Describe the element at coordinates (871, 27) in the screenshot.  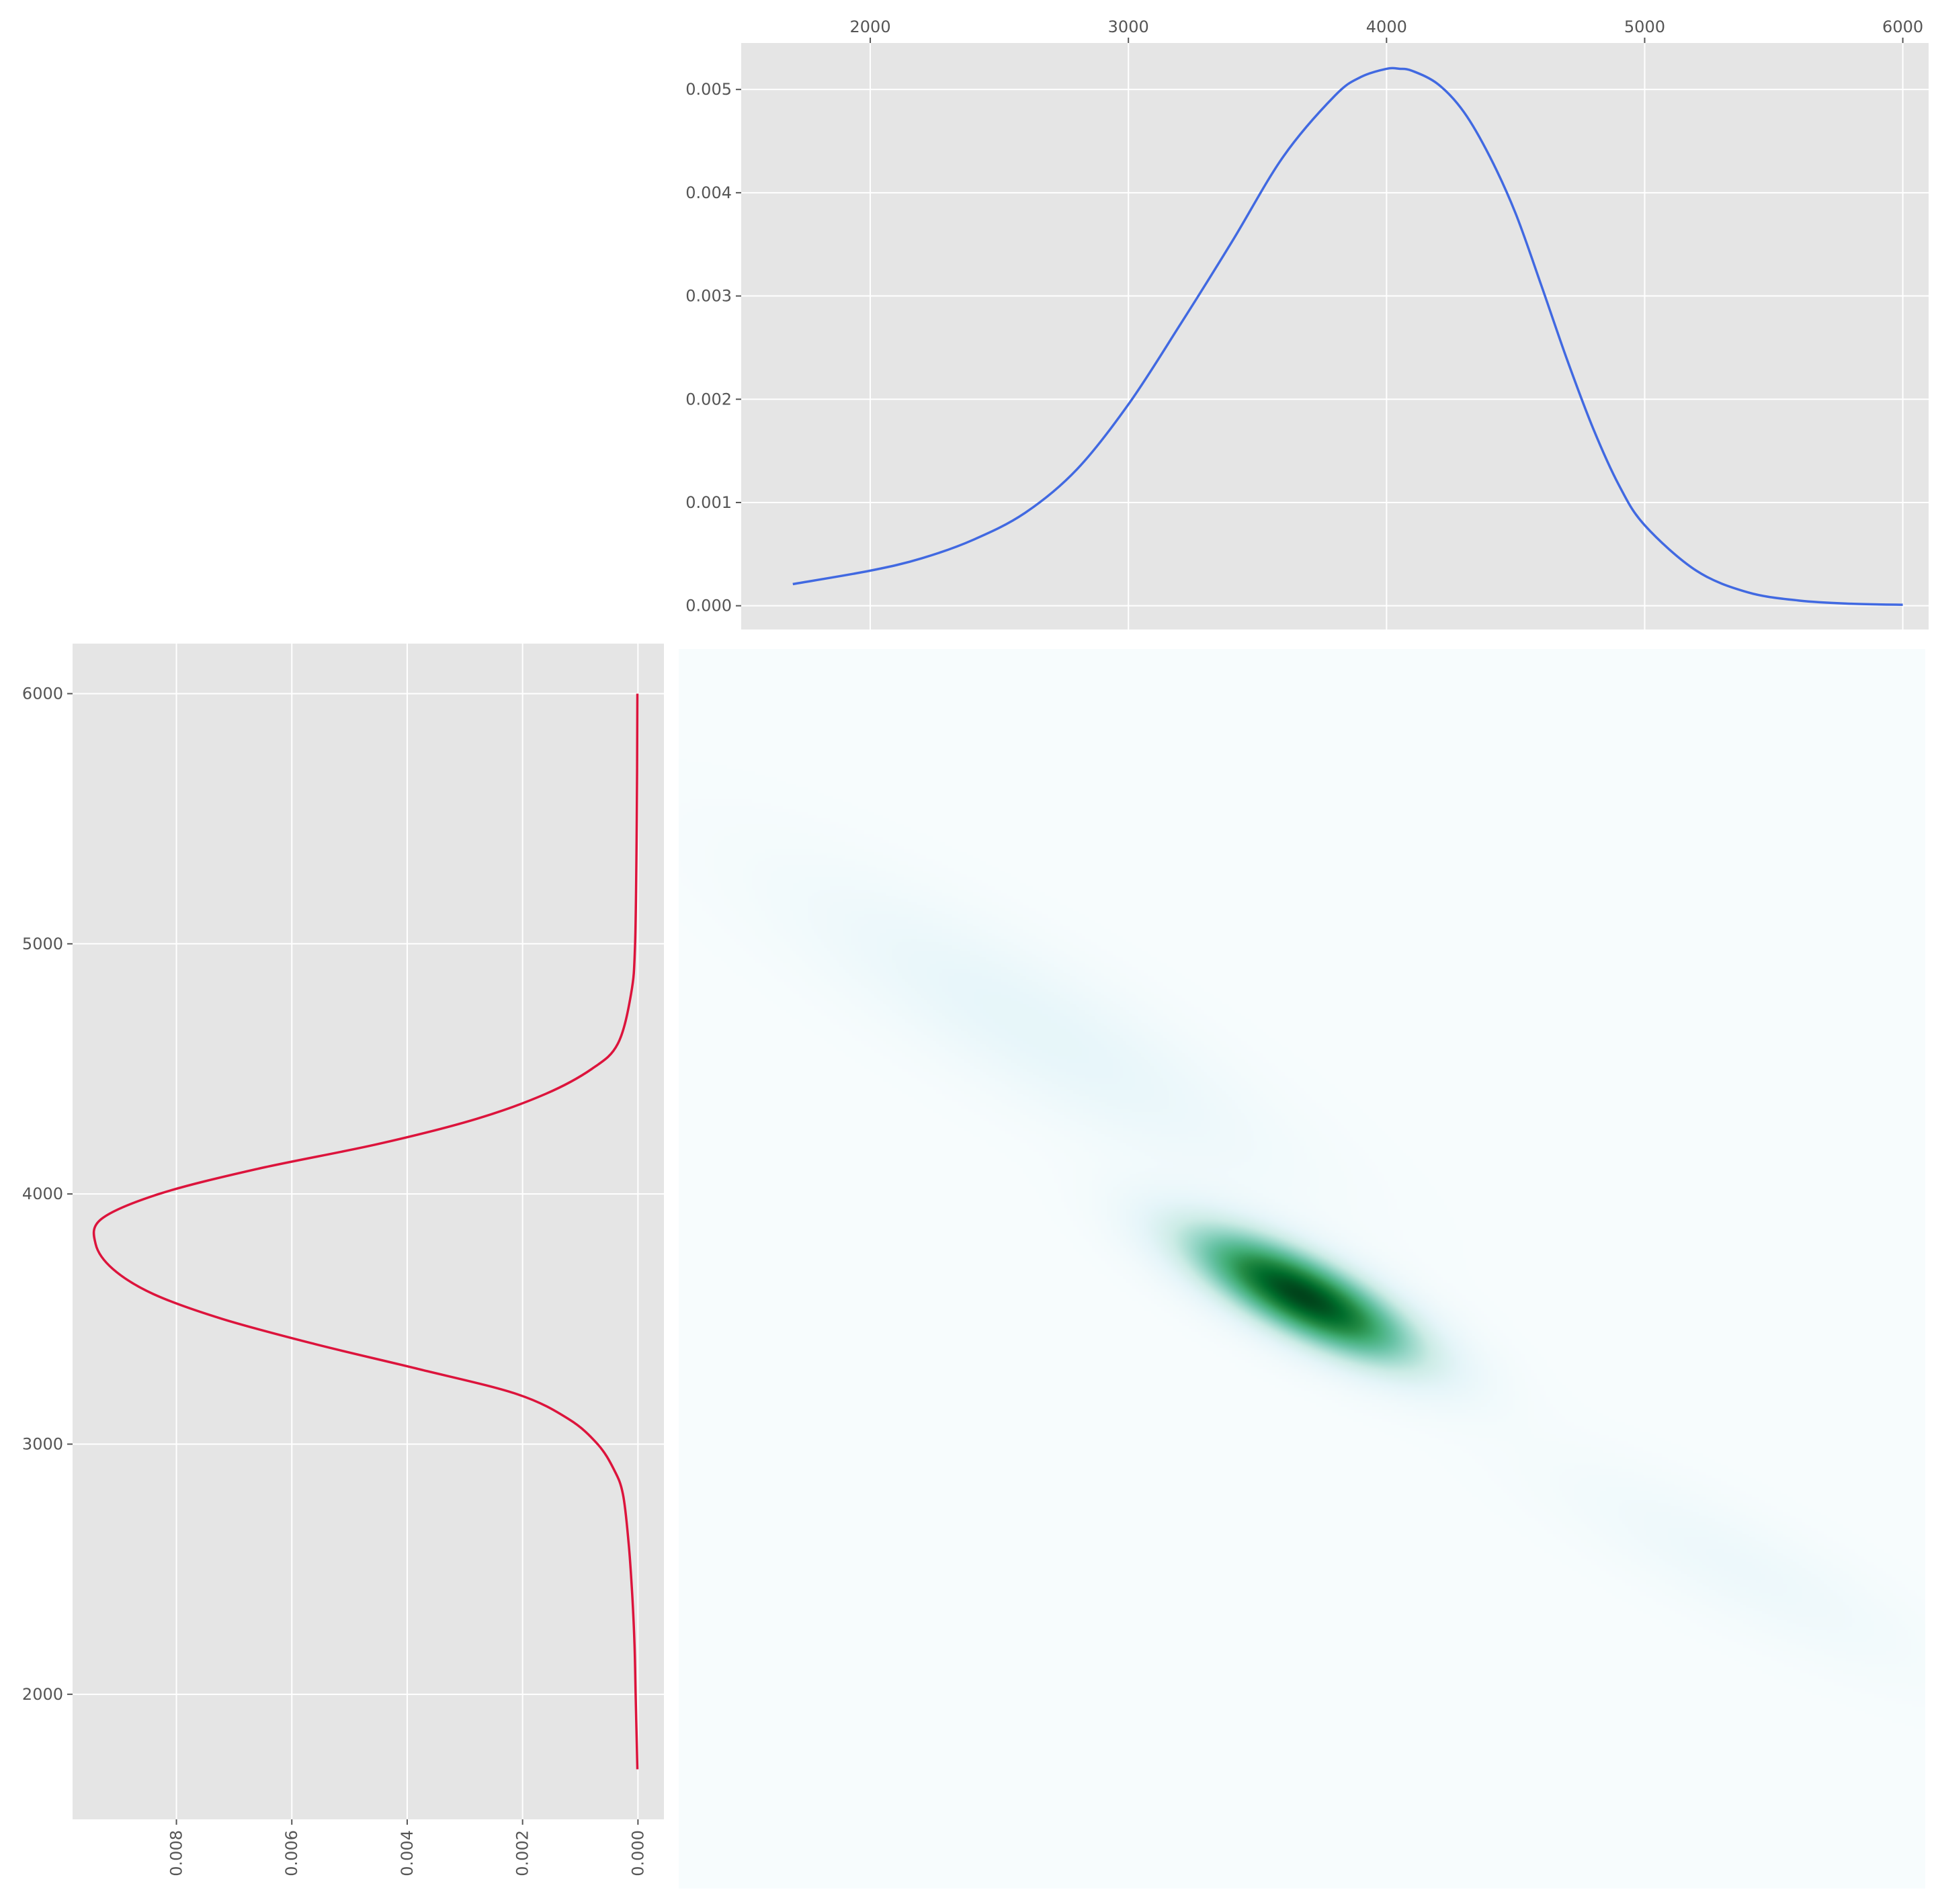
I see `top-x-tick-label: 2000` at that location.